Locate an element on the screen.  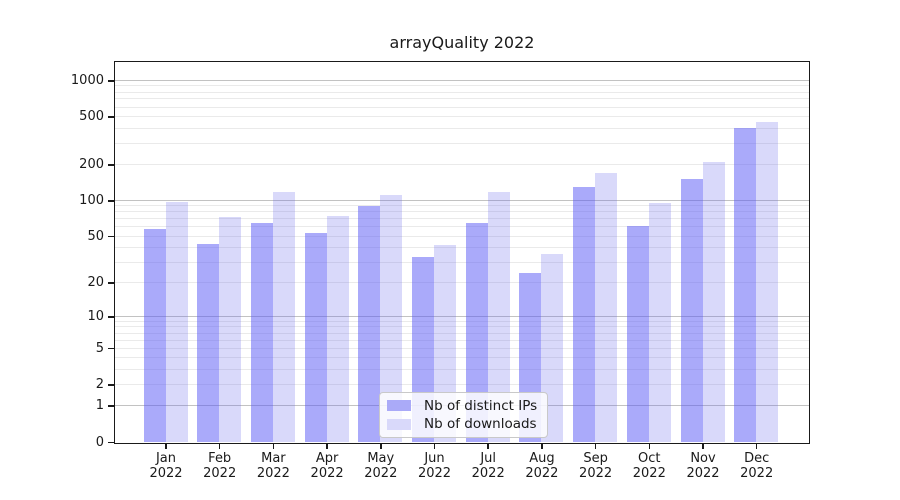
bar-nb-of-distinct-ips-feb-2022 is located at coordinates (208, 342).